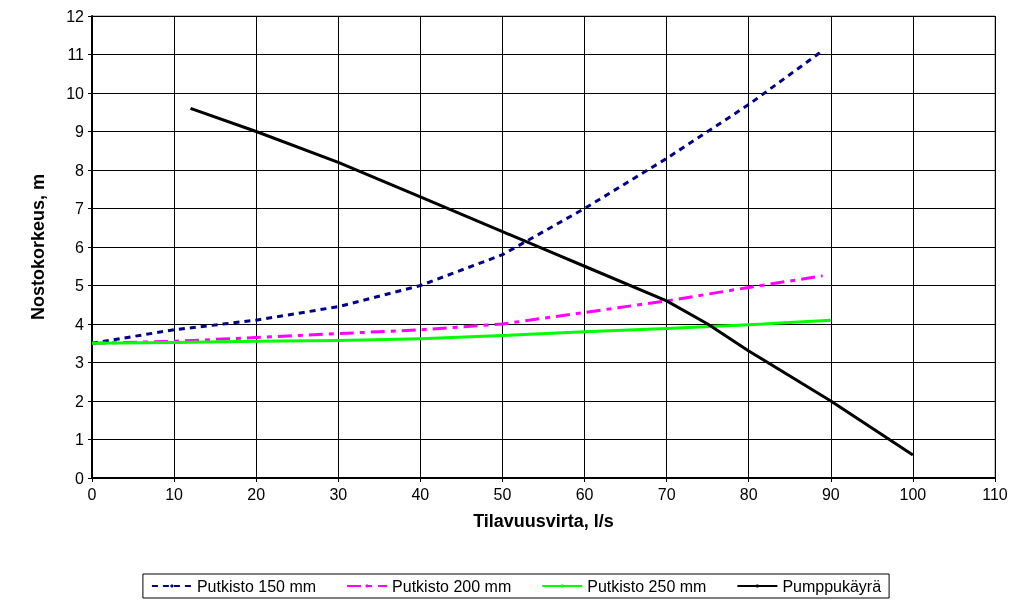  What do you see at coordinates (832, 586) in the screenshot?
I see `legend-label: Pumppukäyrä` at bounding box center [832, 586].